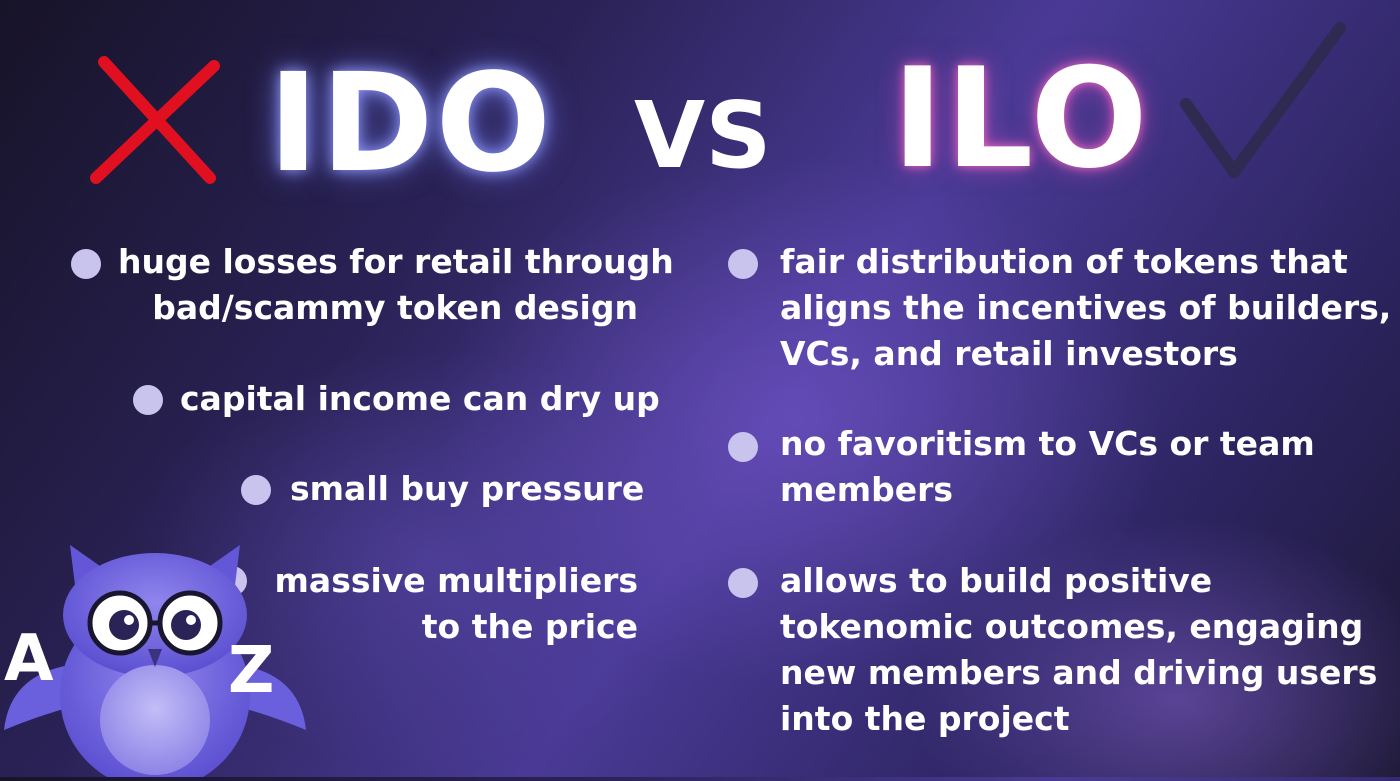 The height and width of the screenshot is (781, 1400). I want to click on list-item-line: aligns the incentives of builders,, so click(1086, 307).